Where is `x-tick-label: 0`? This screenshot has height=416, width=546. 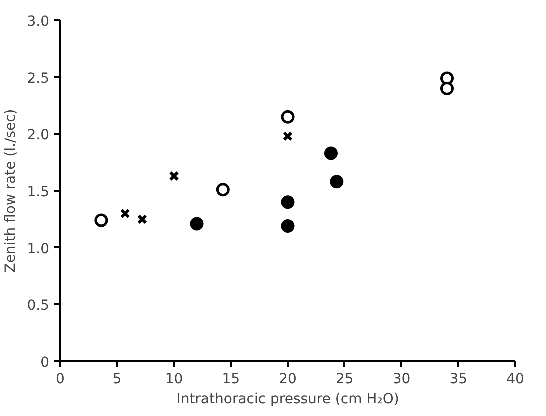
x-tick-label: 0 is located at coordinates (60, 380).